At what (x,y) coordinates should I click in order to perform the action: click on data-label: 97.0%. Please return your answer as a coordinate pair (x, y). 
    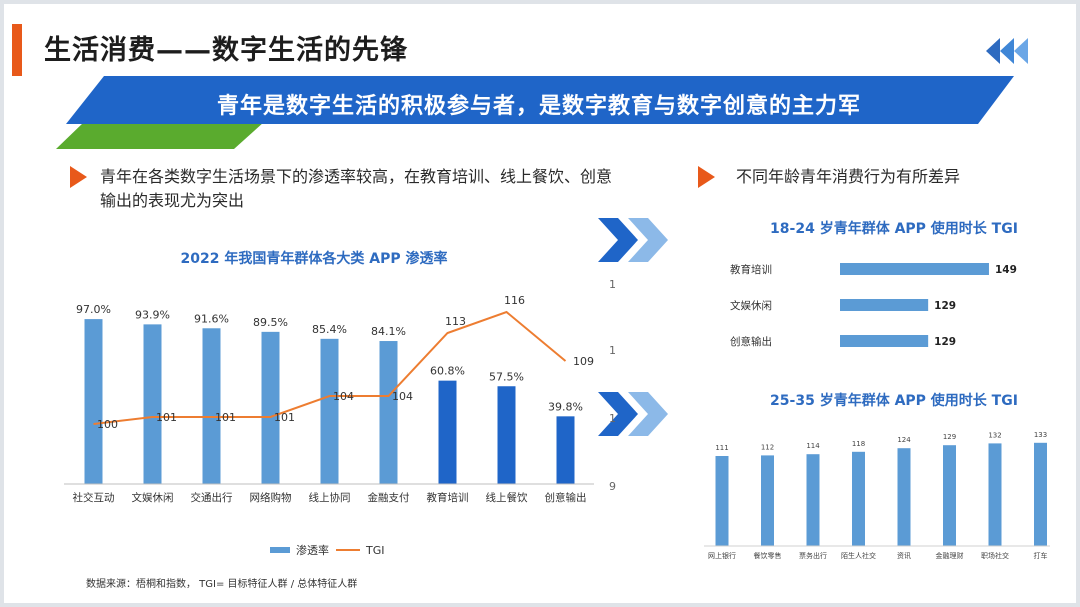
    Looking at the image, I should click on (93, 309).